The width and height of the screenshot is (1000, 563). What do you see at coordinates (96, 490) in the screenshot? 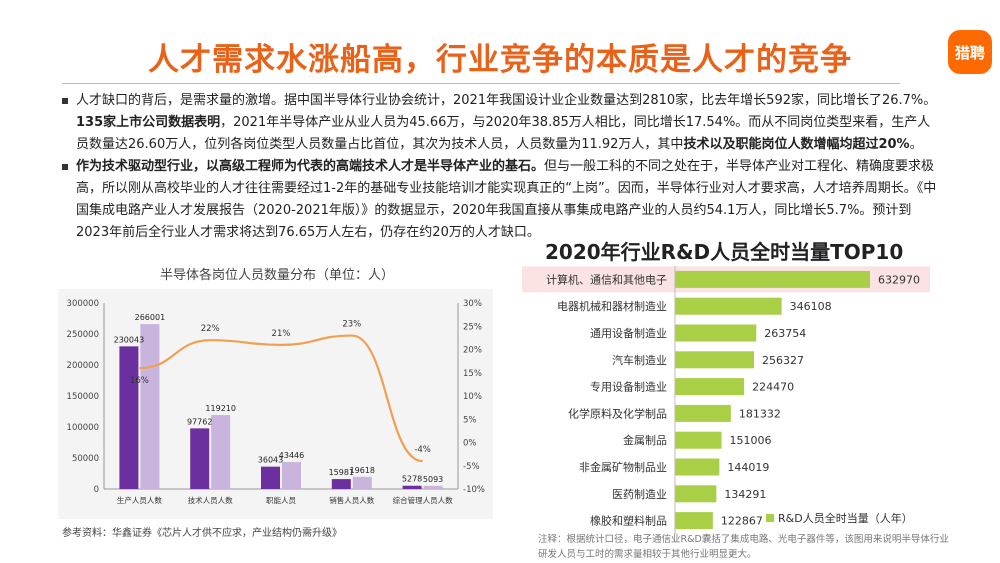
I see `y-tick-label: 0` at bounding box center [96, 490].